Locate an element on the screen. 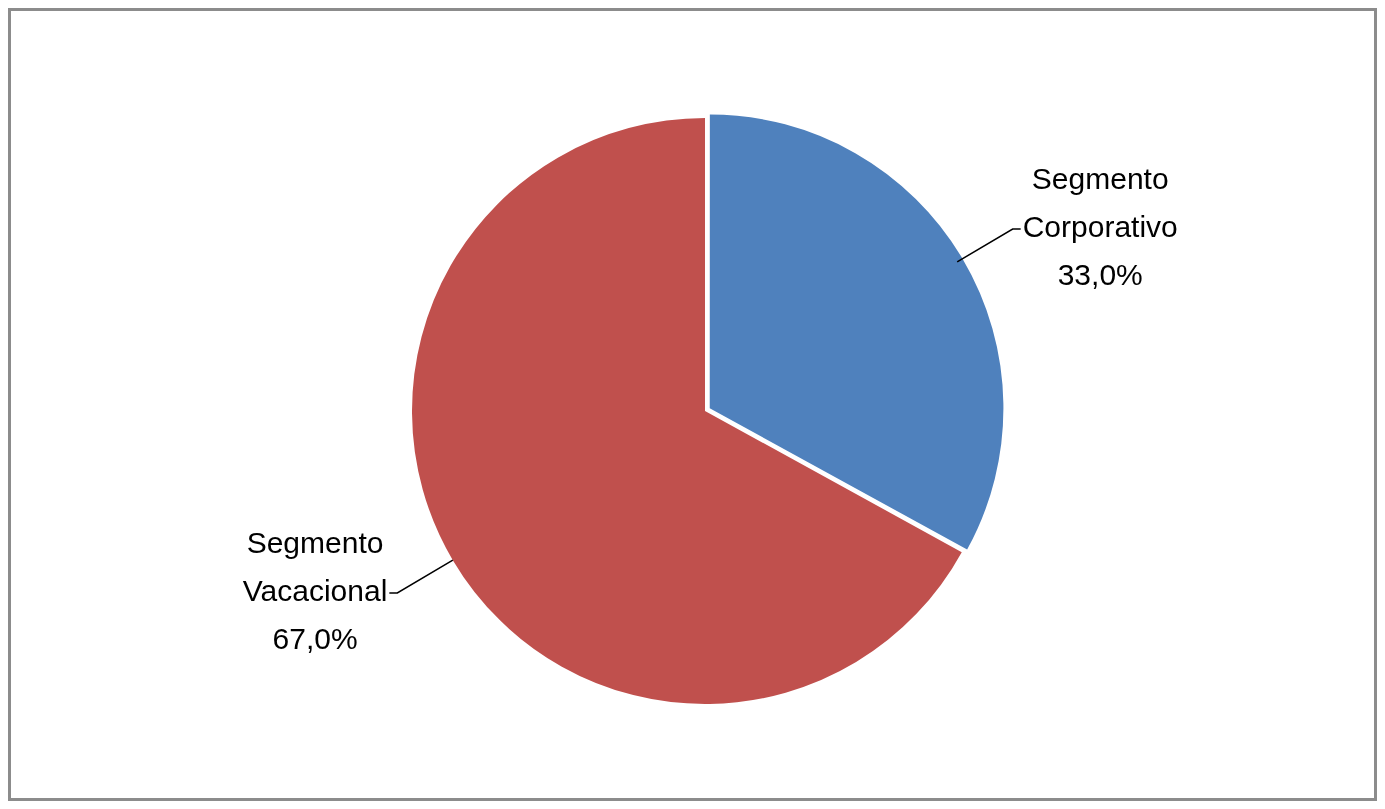  data-label: 33,0% is located at coordinates (1100, 275).